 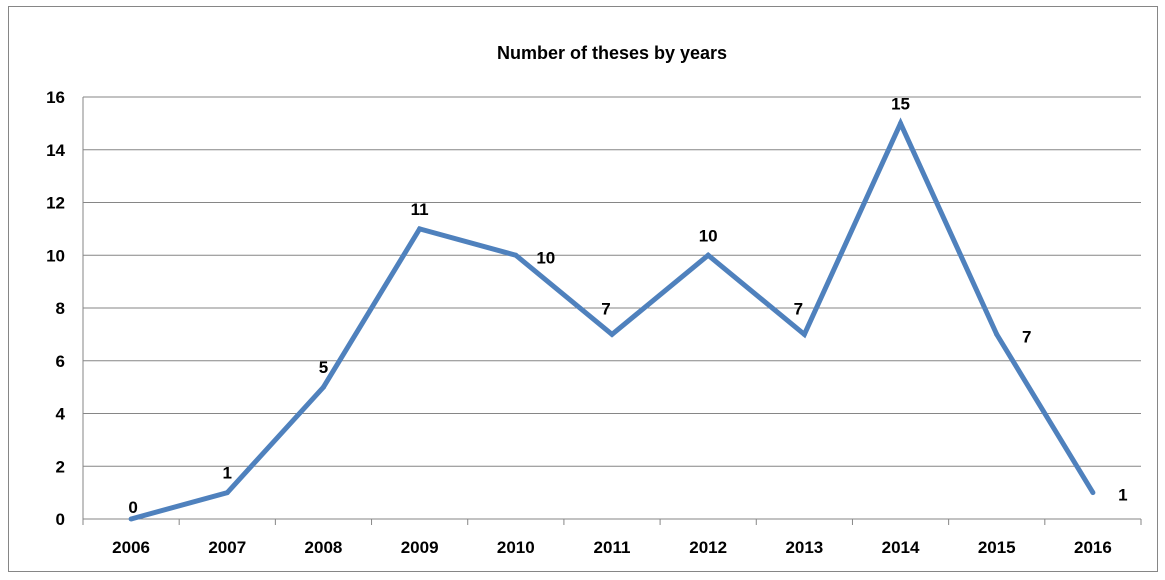 I want to click on x-tick-label: 2010, so click(x=516, y=547).